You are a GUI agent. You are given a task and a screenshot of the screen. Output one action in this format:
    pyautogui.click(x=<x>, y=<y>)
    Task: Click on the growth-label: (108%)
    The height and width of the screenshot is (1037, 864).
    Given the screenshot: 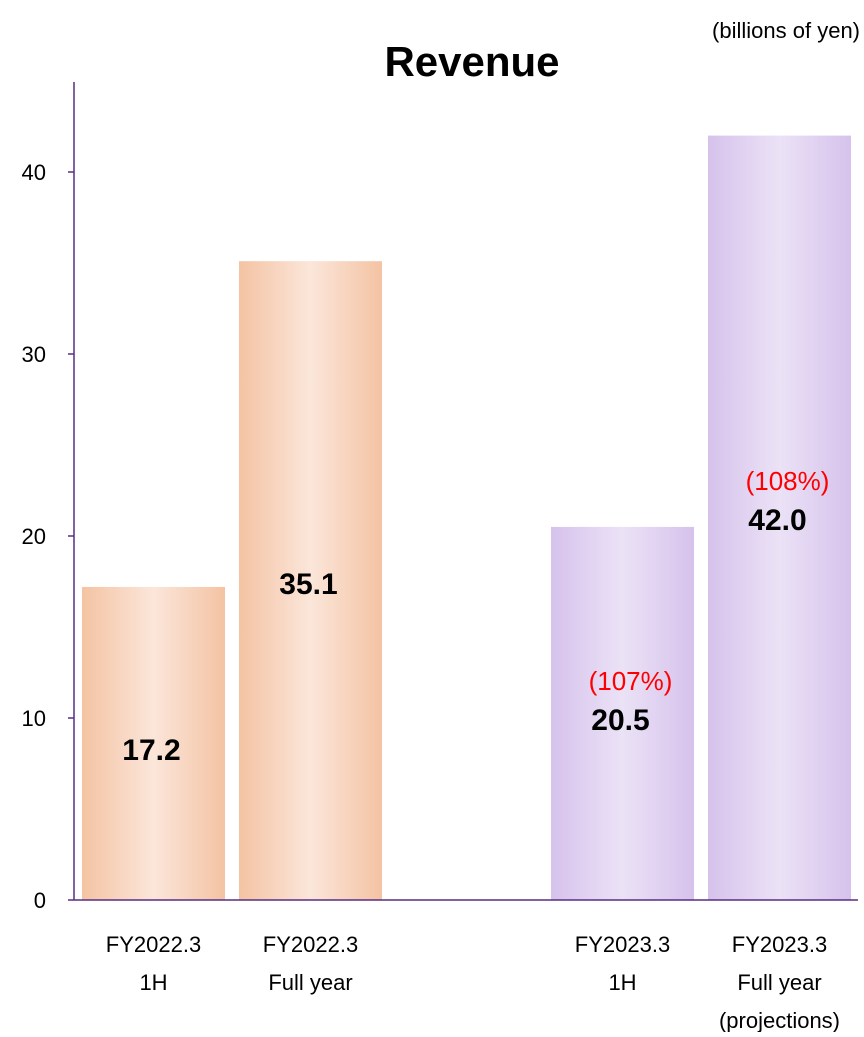 What is the action you would take?
    pyautogui.click(x=788, y=481)
    